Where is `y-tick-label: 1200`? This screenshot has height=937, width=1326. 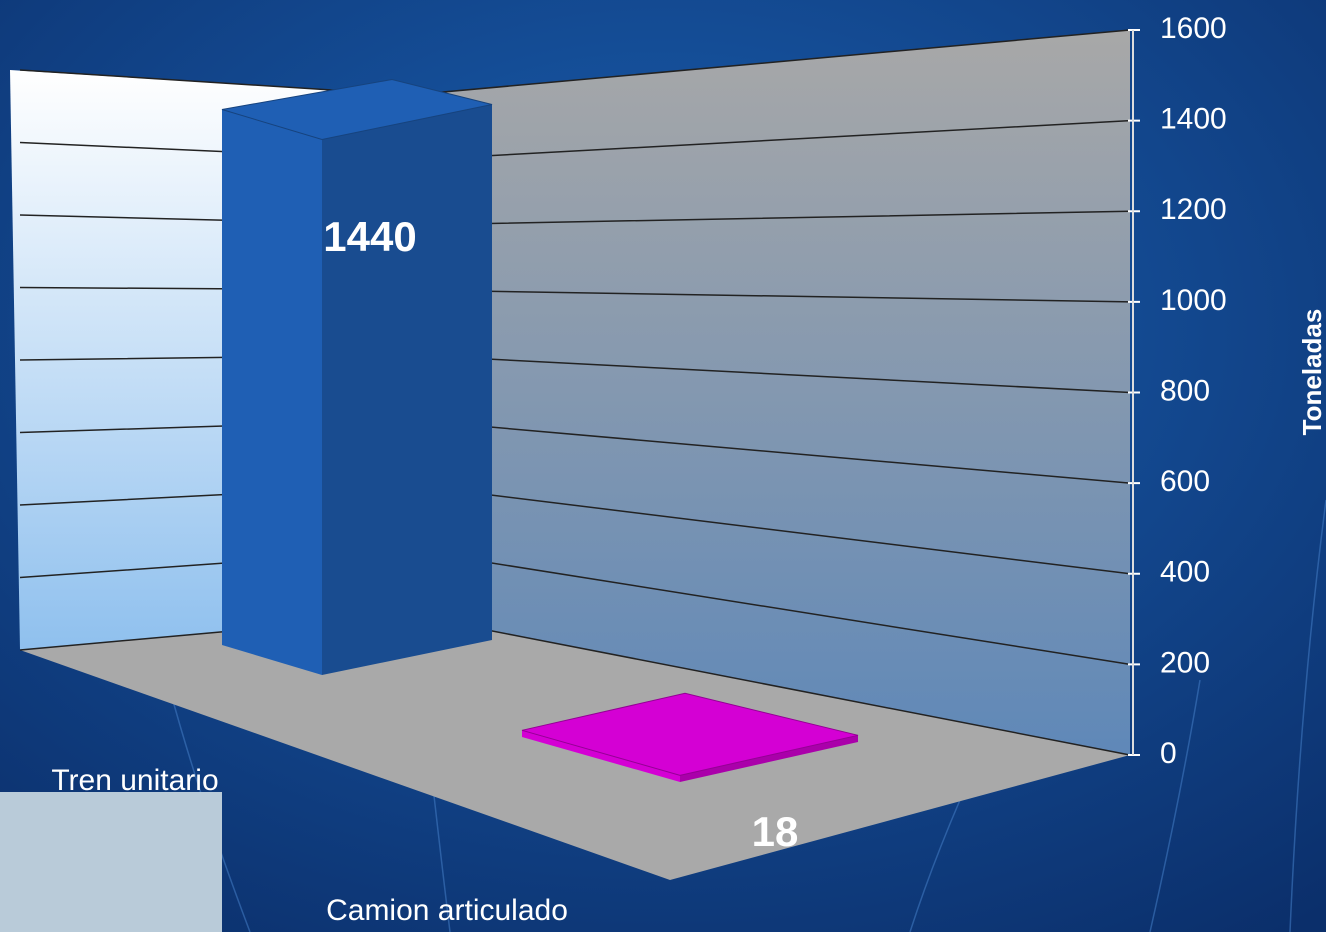 y-tick-label: 1200 is located at coordinates (1193, 209).